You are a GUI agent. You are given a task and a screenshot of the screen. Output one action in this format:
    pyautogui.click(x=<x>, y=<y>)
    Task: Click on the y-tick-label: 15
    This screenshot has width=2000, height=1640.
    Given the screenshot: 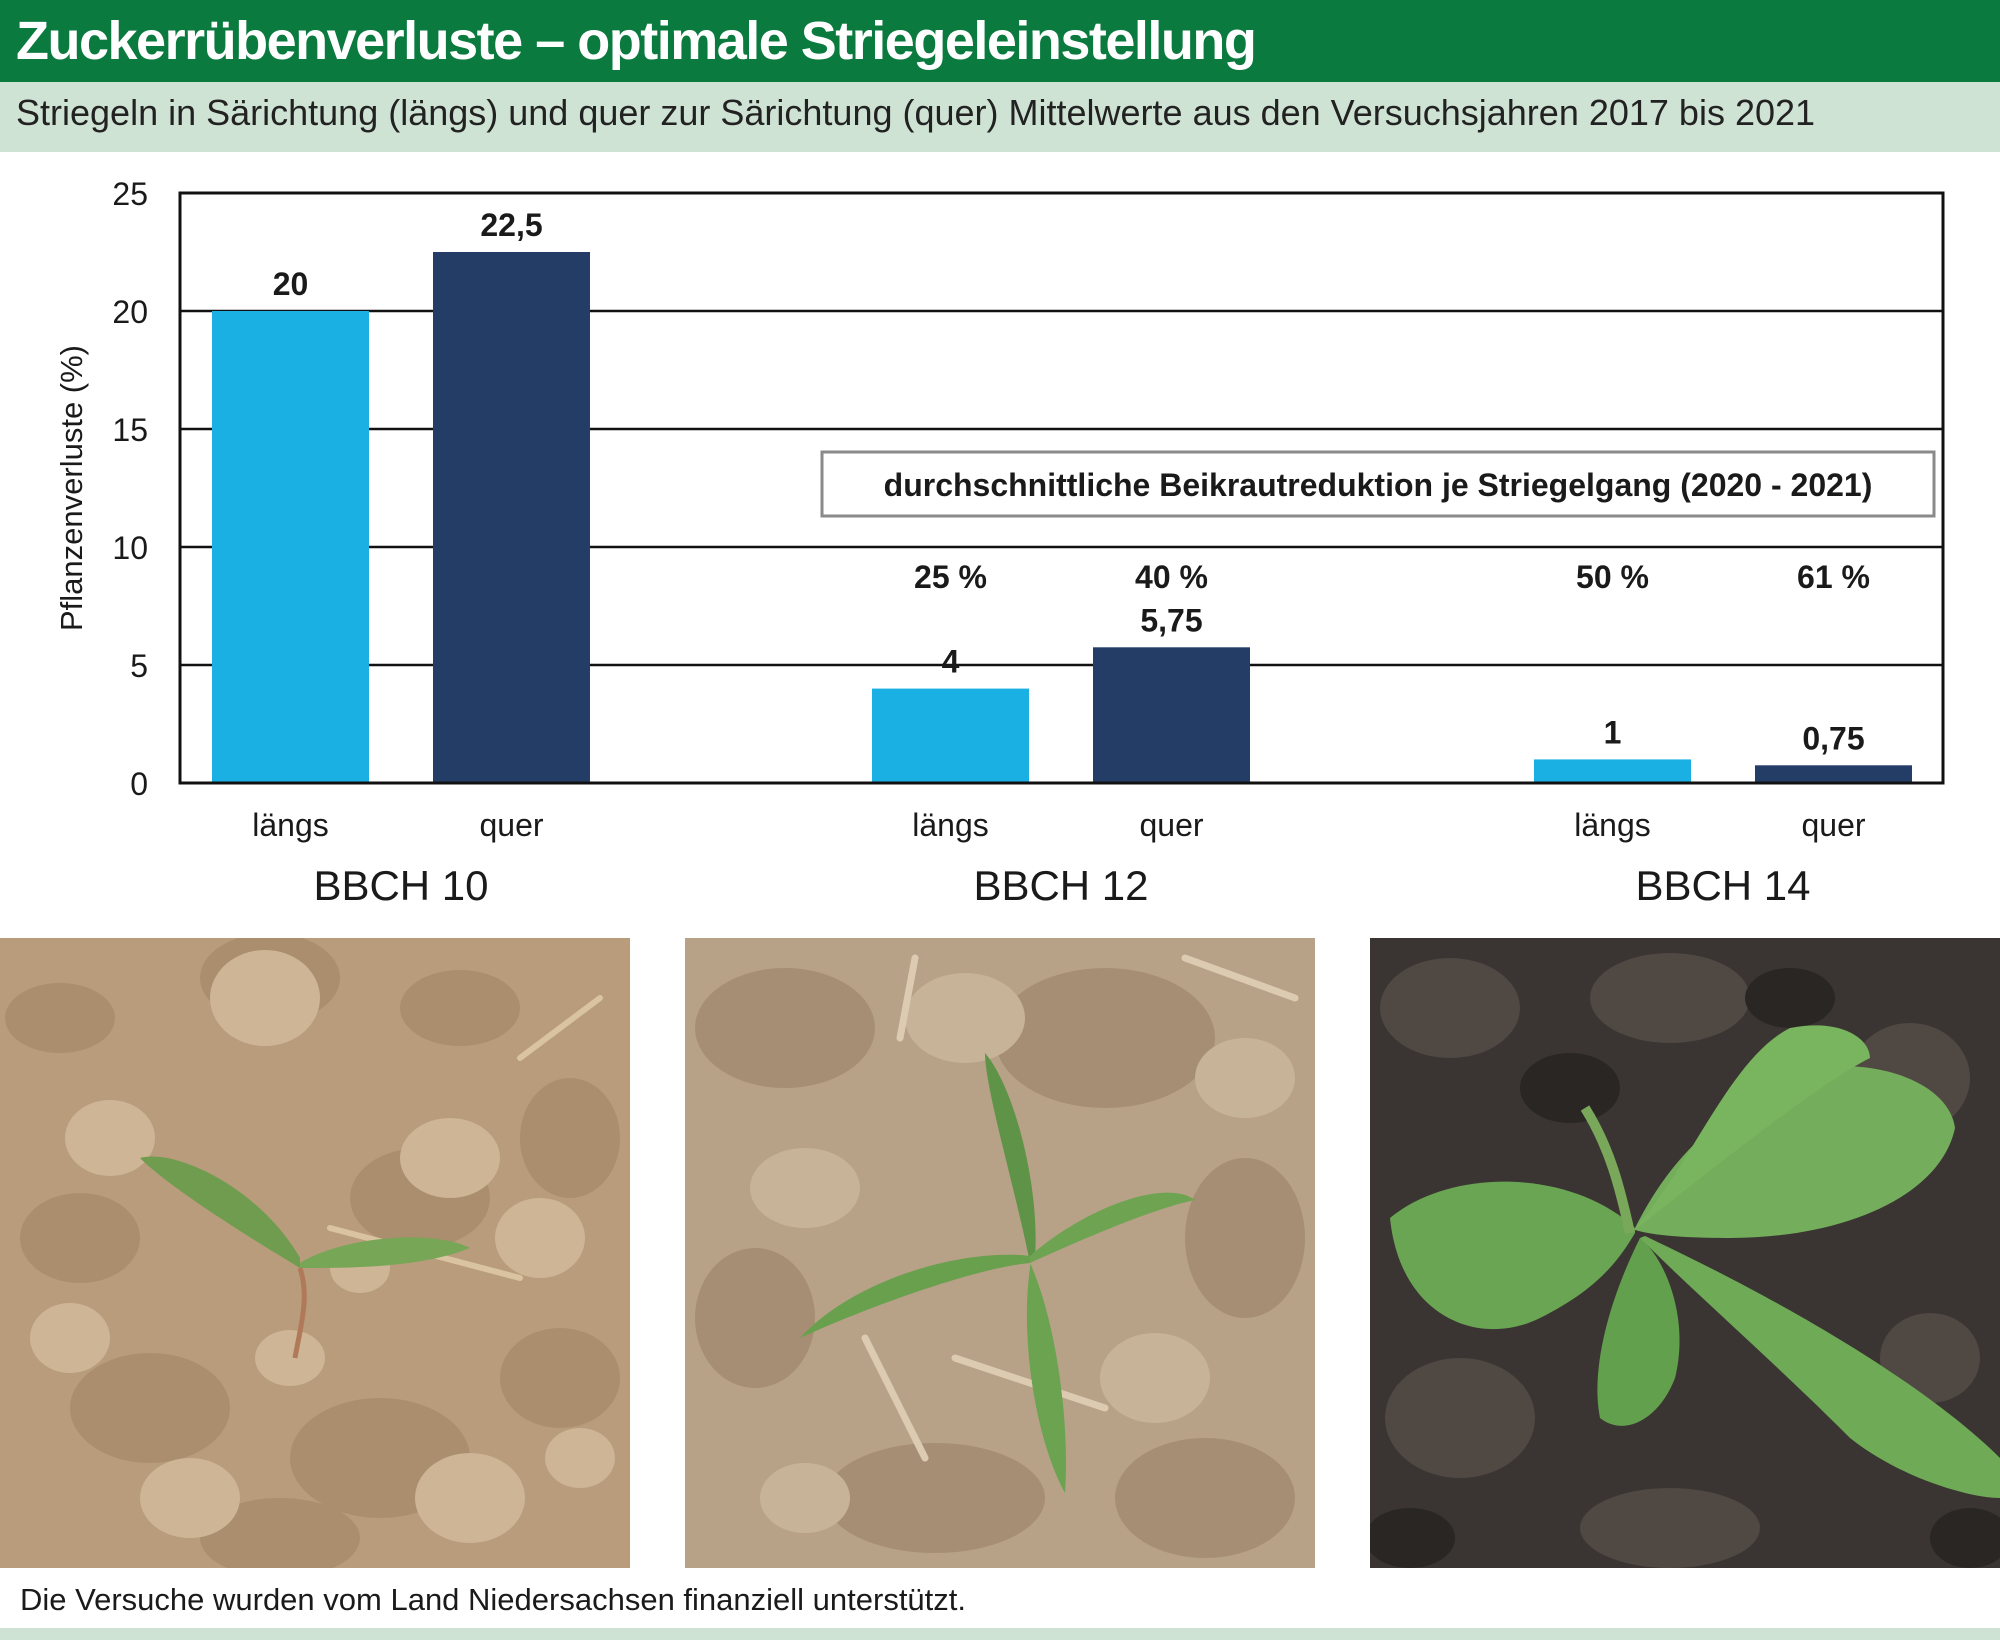 What is the action you would take?
    pyautogui.click(x=130, y=430)
    